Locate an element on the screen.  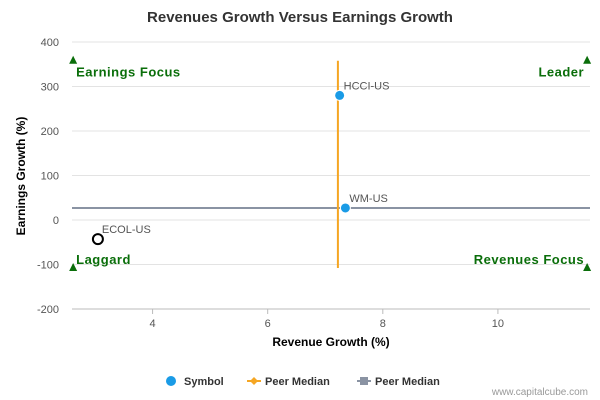
quadrant-marker-bottom-right is located at coordinates (587, 267).